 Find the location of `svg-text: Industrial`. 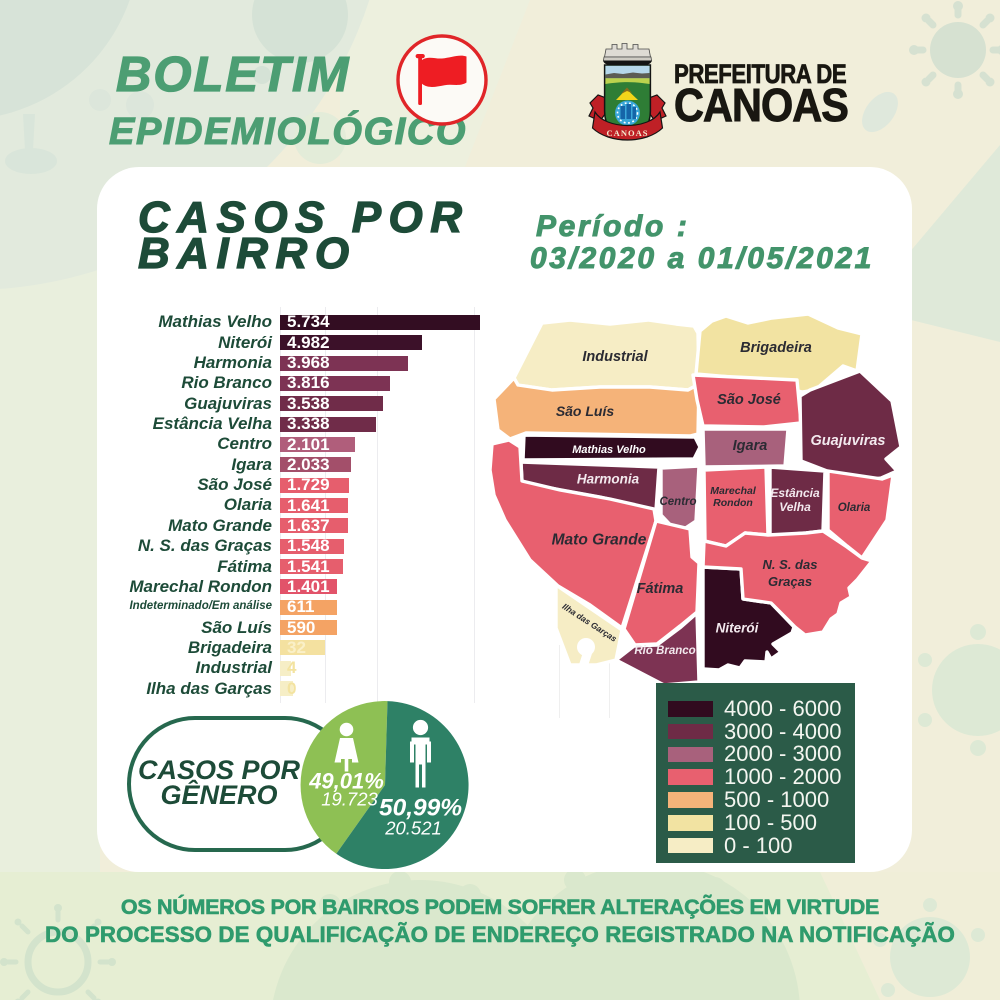

svg-text: Industrial is located at coordinates (615, 357).